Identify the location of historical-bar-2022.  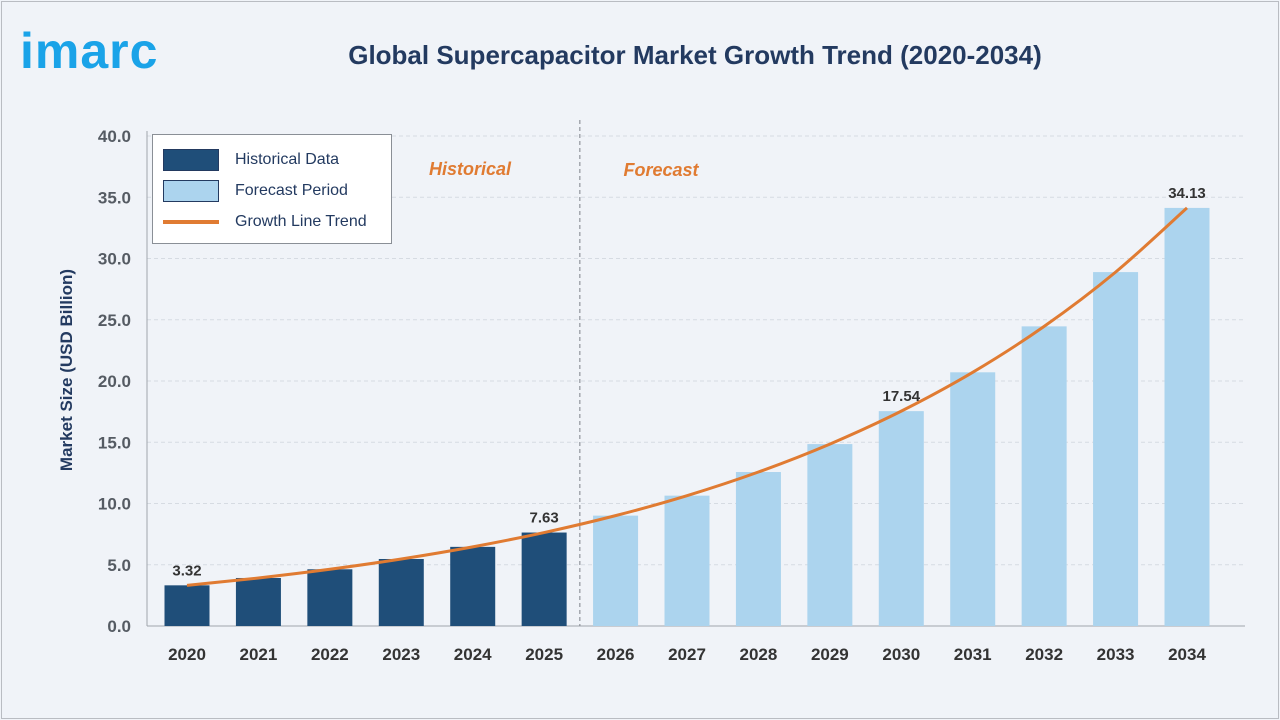
(330, 597).